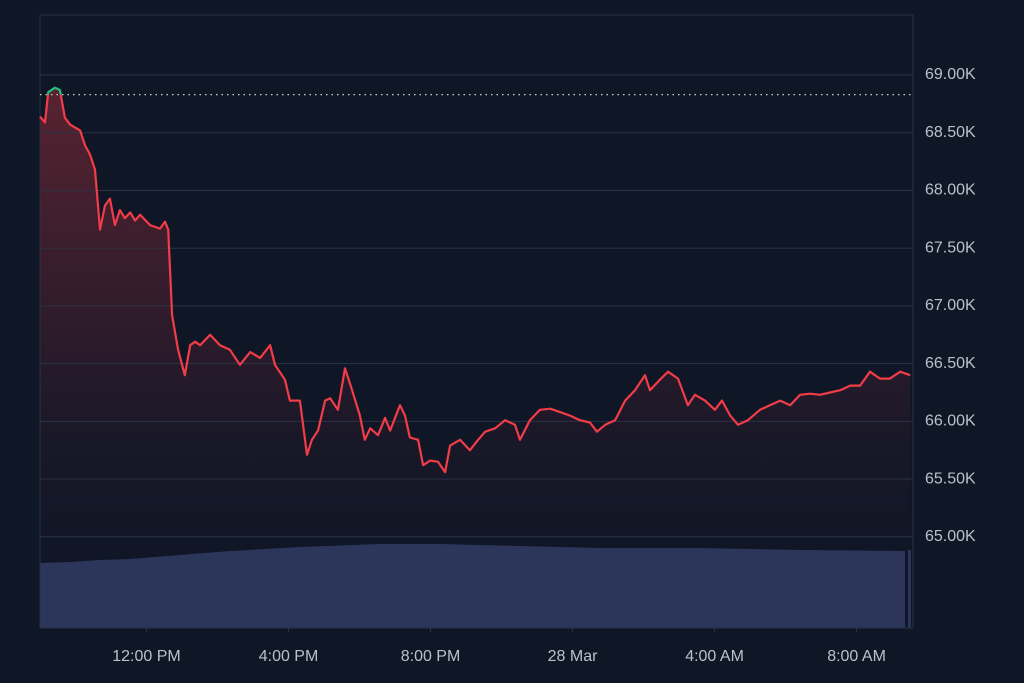 The height and width of the screenshot is (683, 1024). Describe the element at coordinates (950, 305) in the screenshot. I see `y-tick-label: 67.00K` at that location.